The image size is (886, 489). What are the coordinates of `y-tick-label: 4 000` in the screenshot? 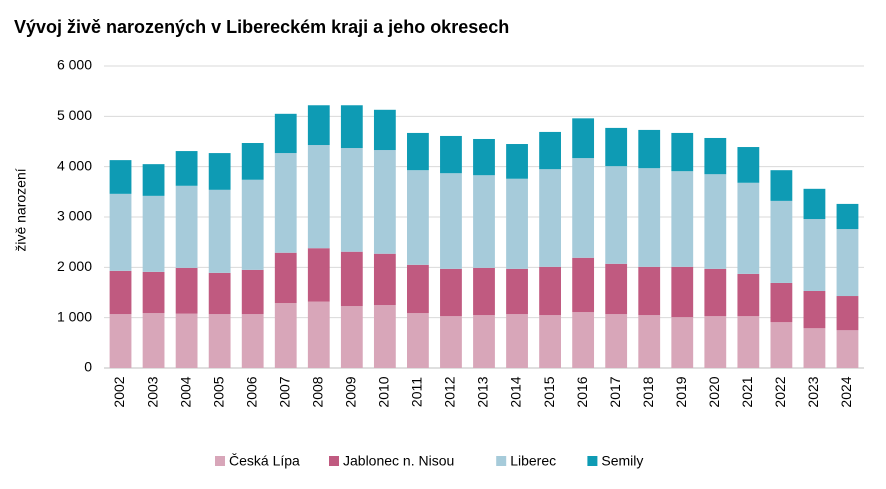 It's located at (74, 165).